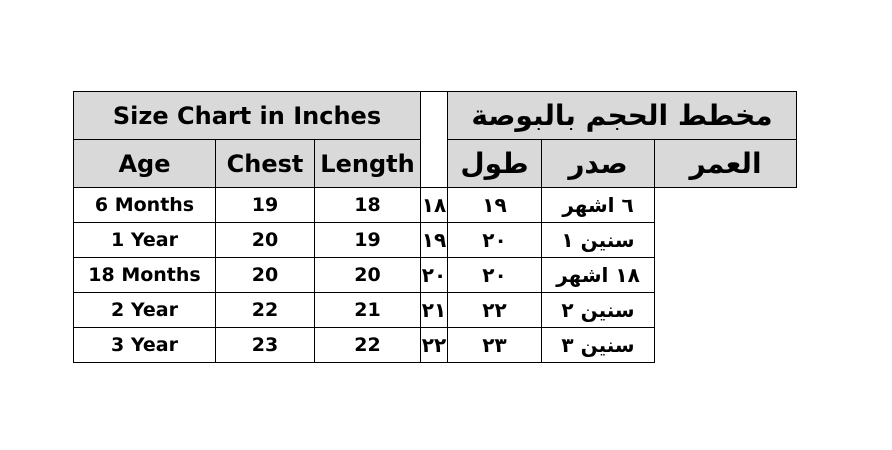 Image resolution: width=892 pixels, height=450 pixels. Describe the element at coordinates (598, 240) in the screenshot. I see `cell-age-ar: سنين ١` at that location.